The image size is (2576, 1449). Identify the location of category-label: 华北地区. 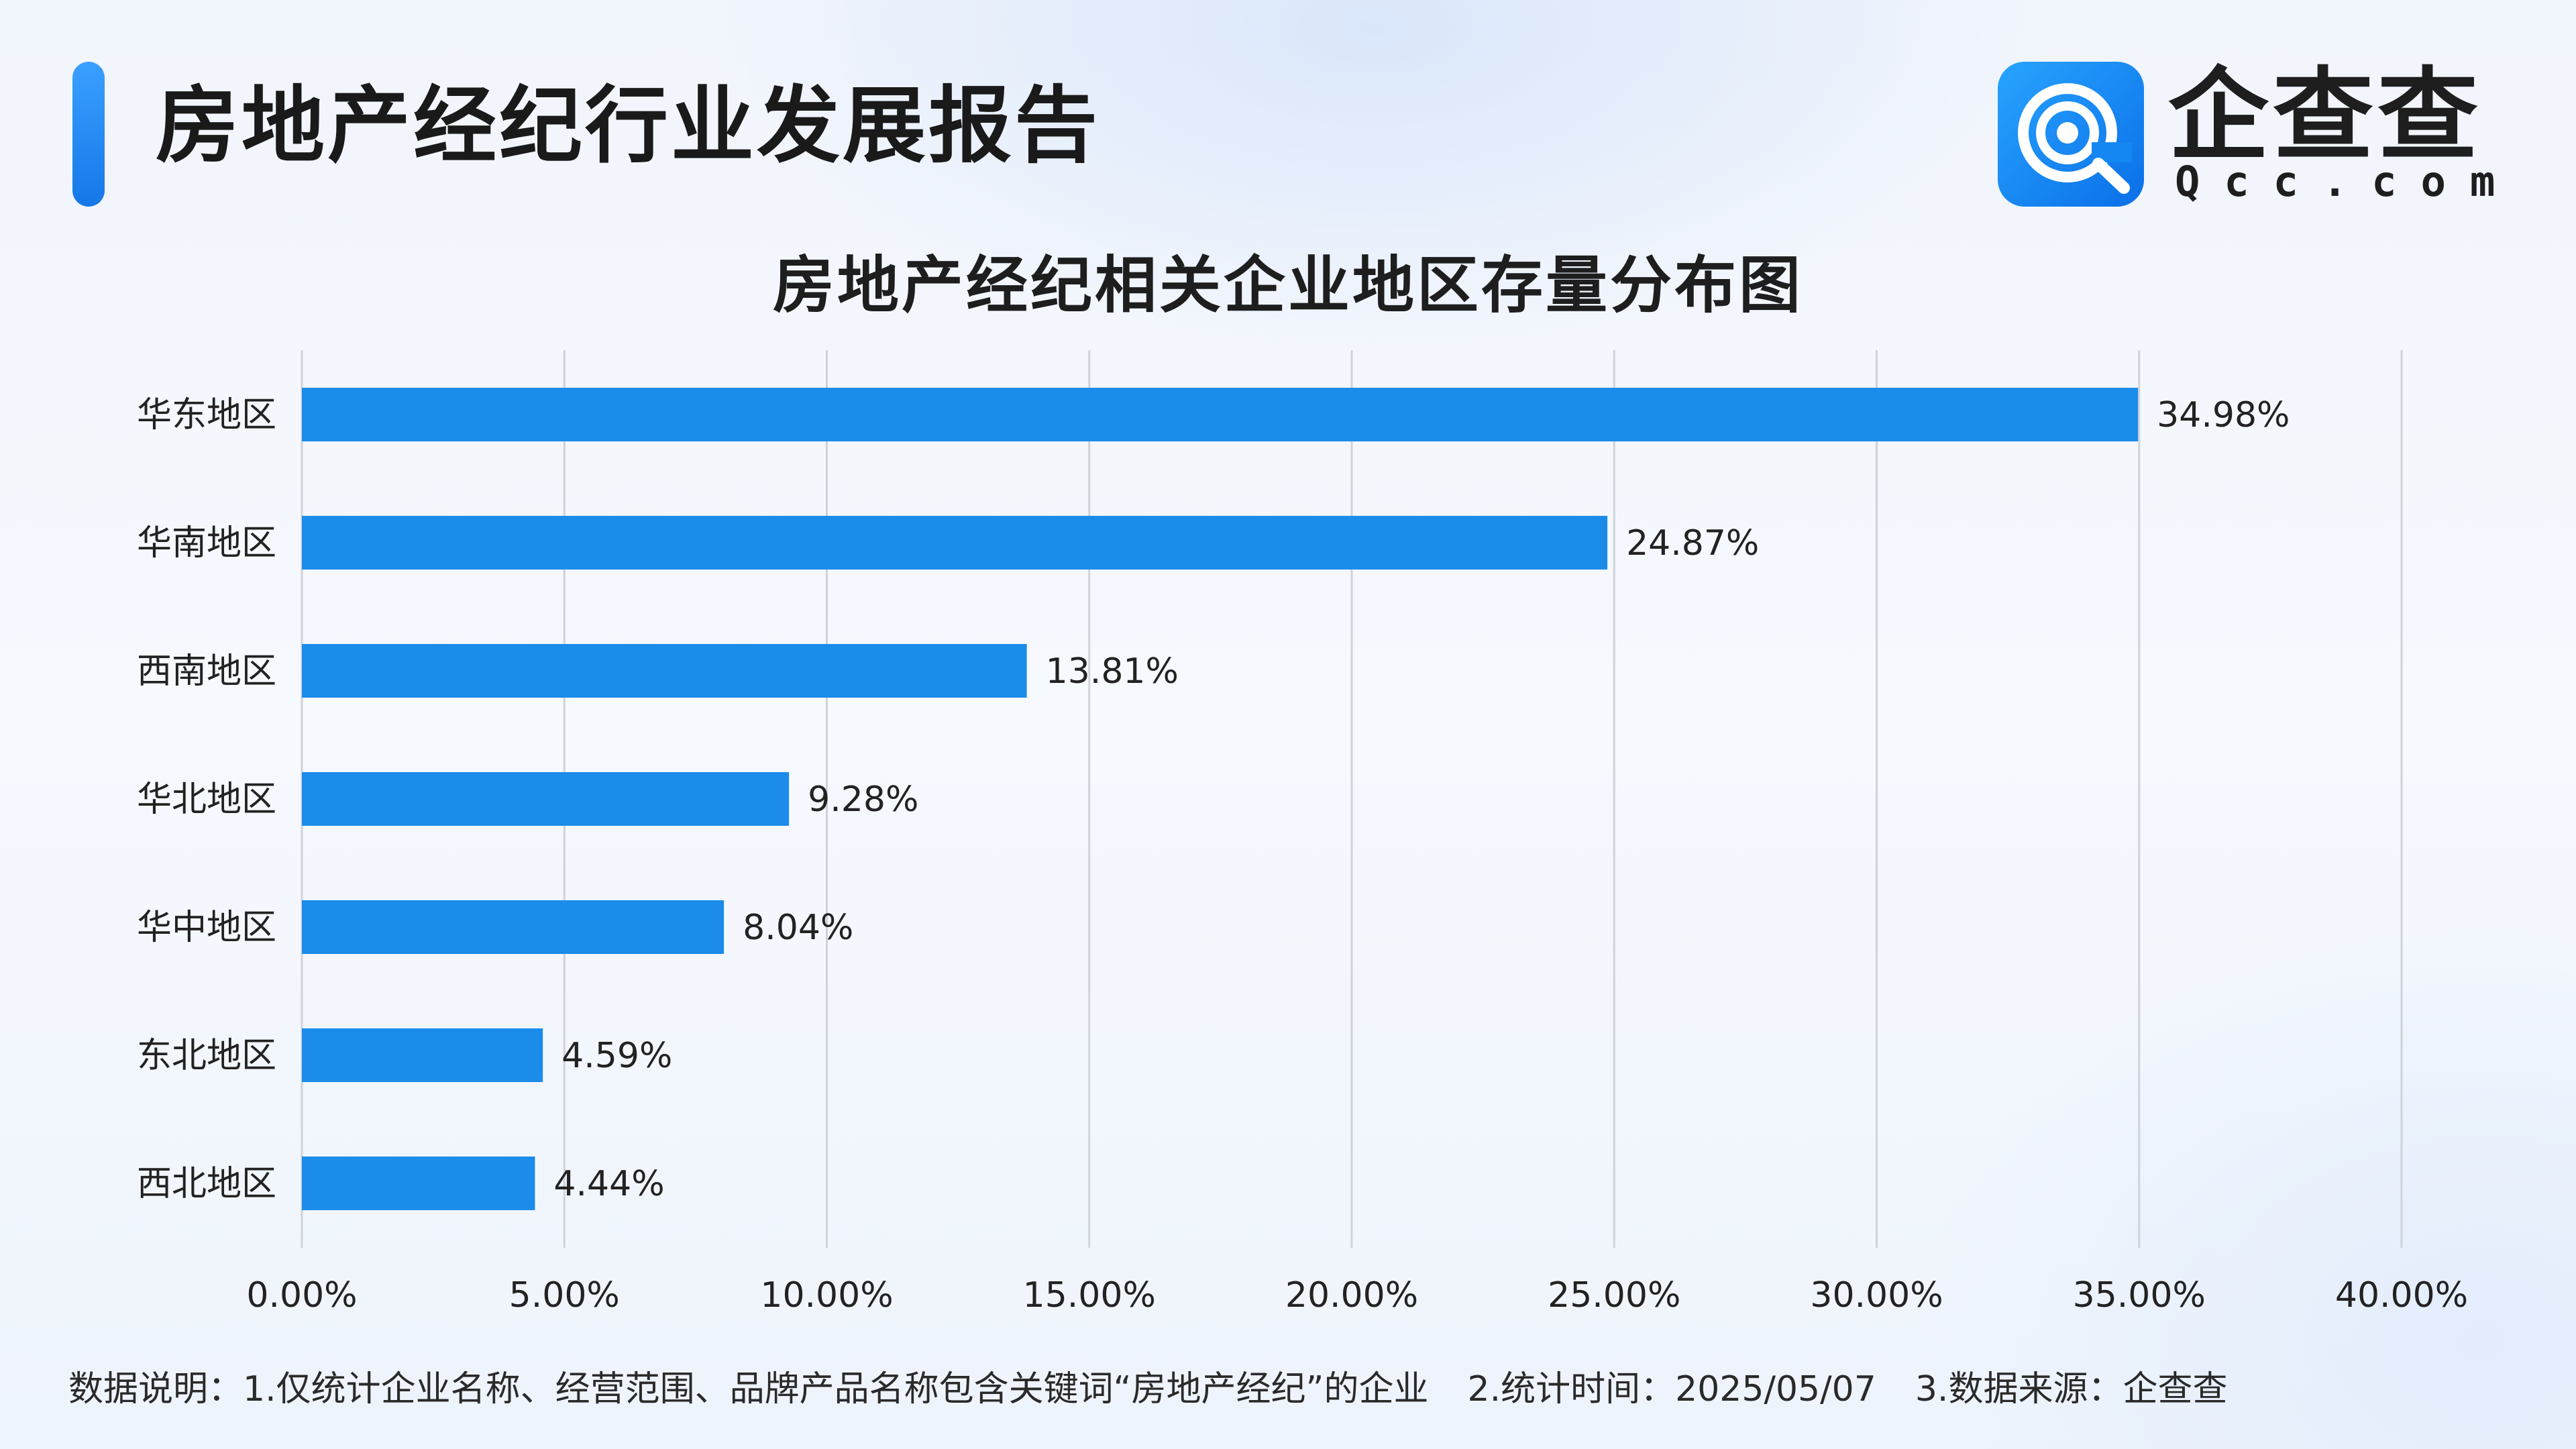
(206, 800).